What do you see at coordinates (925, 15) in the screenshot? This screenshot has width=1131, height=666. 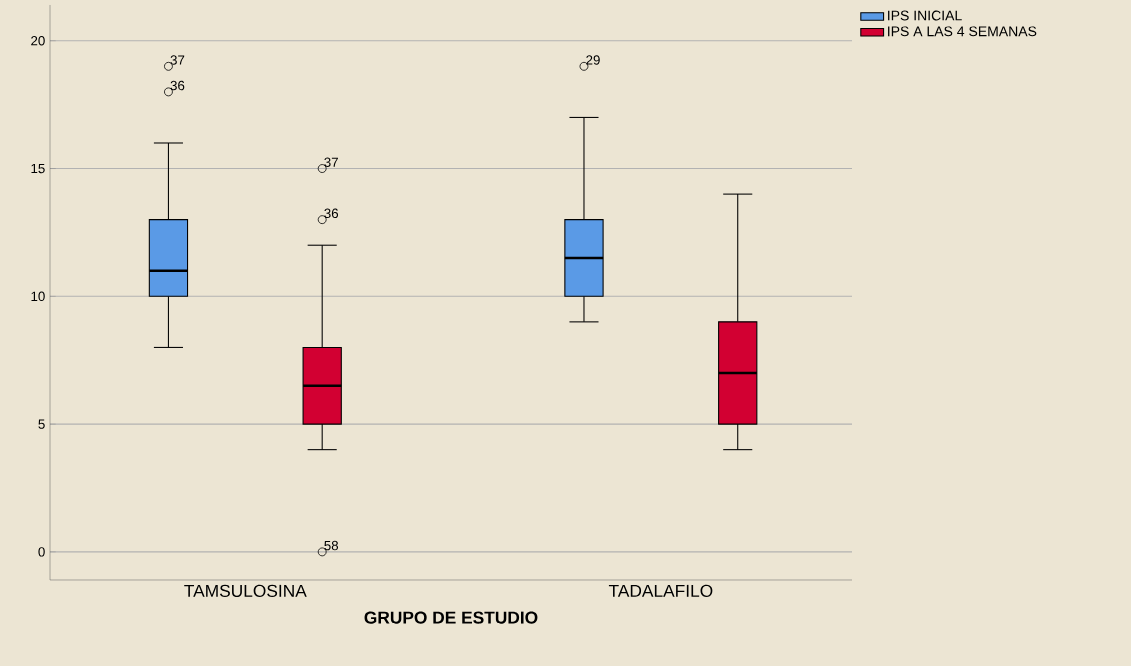 I see `legend-label: IPS INICIAL` at bounding box center [925, 15].